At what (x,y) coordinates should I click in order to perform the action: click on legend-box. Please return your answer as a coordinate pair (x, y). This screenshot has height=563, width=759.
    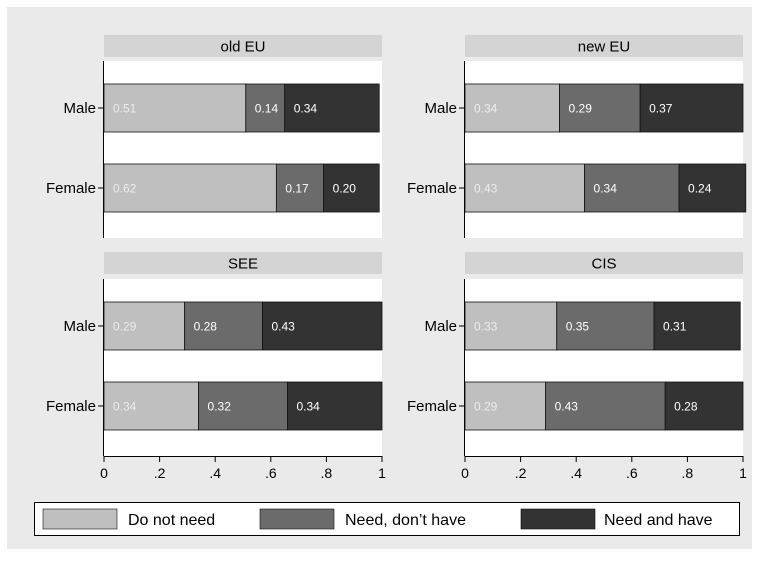
    Looking at the image, I should click on (387, 519).